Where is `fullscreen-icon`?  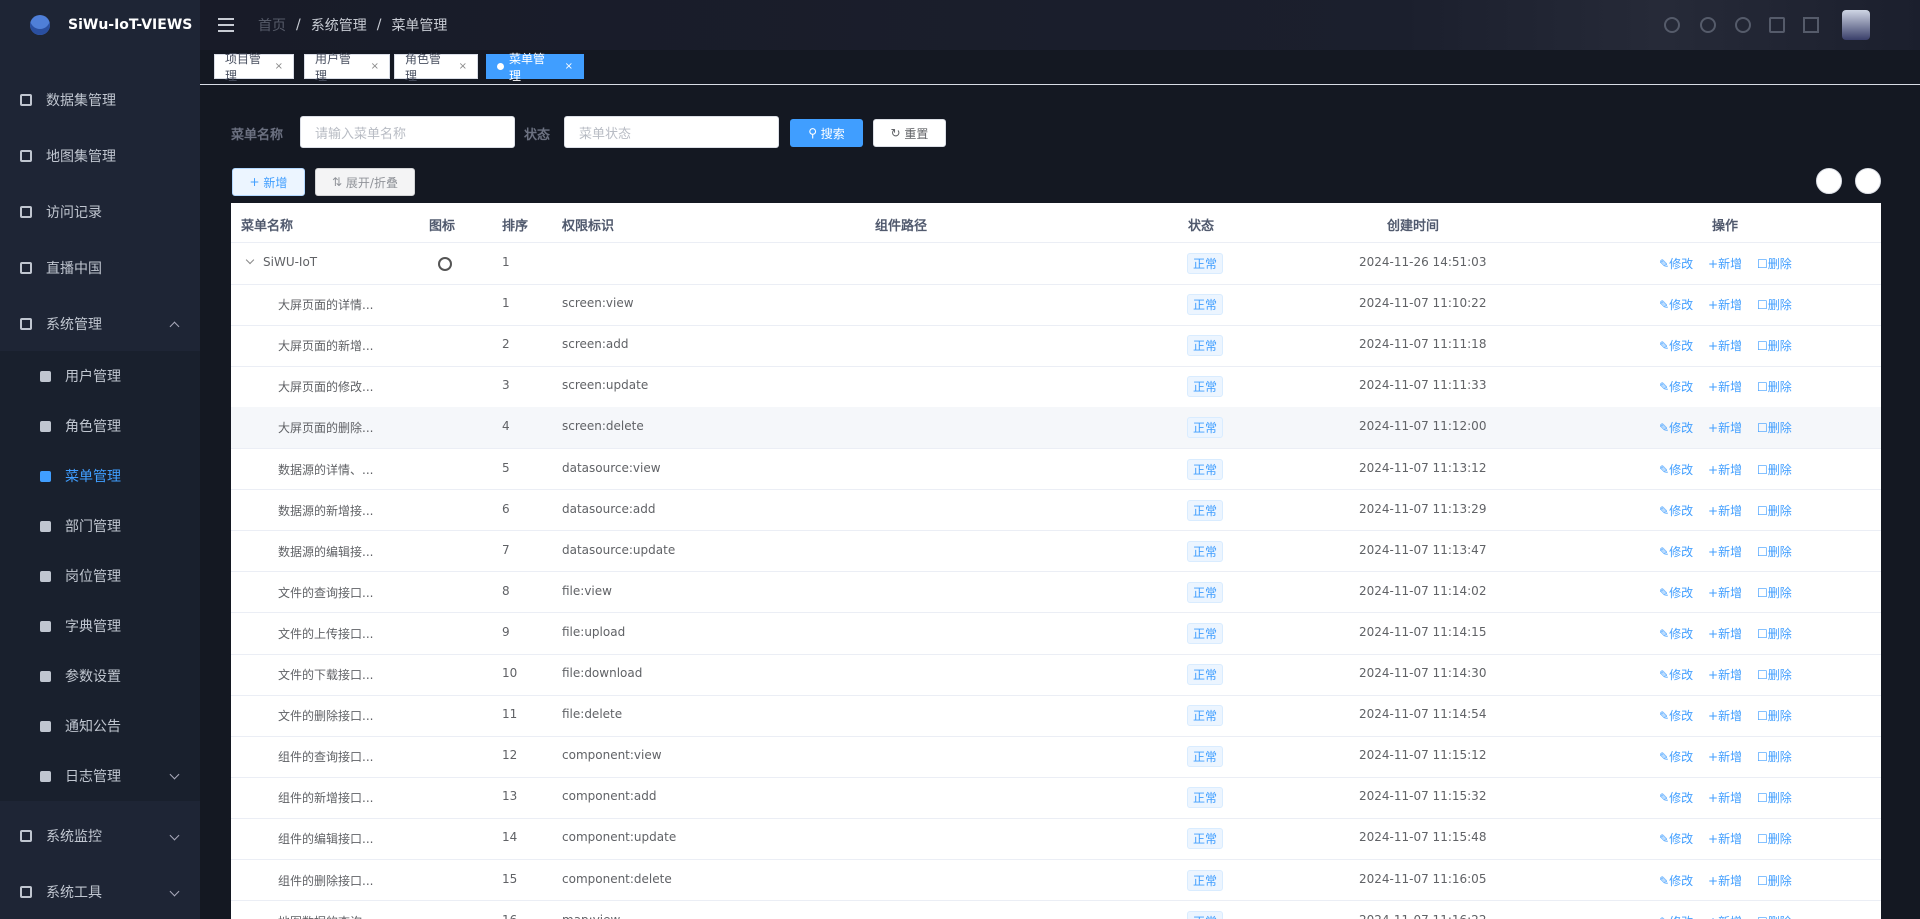
fullscreen-icon is located at coordinates (1777, 25).